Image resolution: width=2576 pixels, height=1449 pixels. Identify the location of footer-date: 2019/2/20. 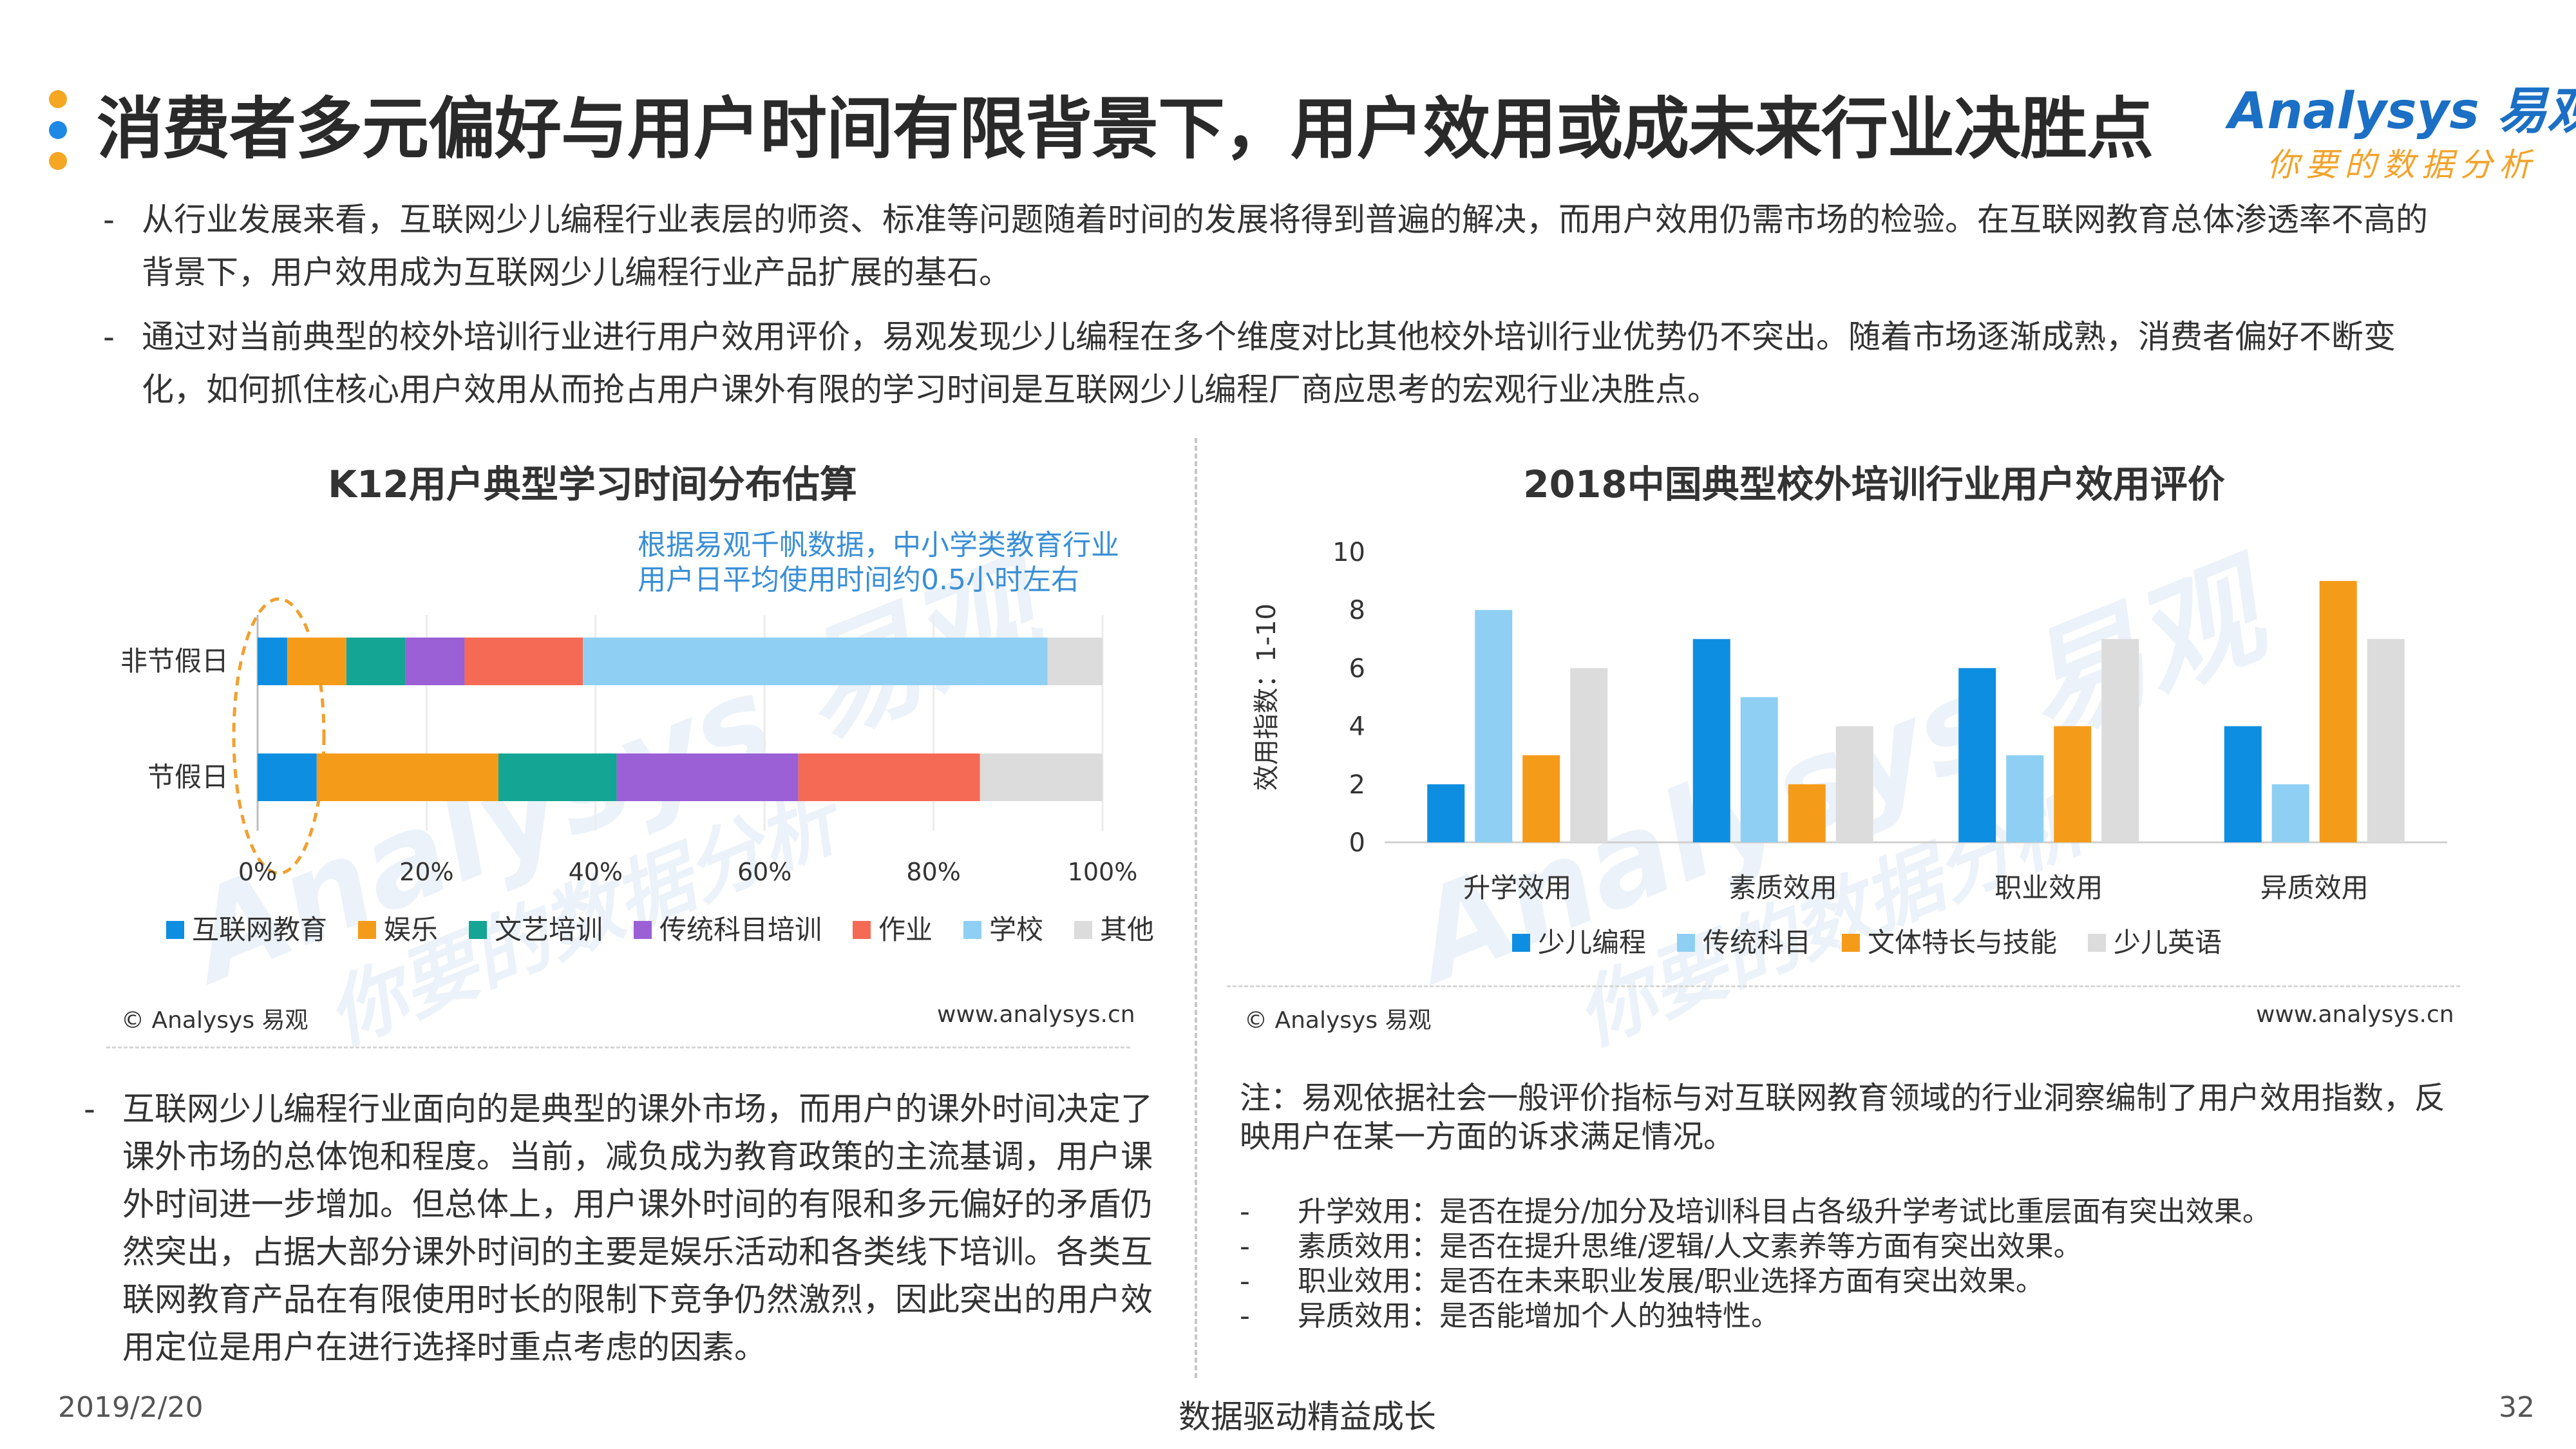
(131, 1407).